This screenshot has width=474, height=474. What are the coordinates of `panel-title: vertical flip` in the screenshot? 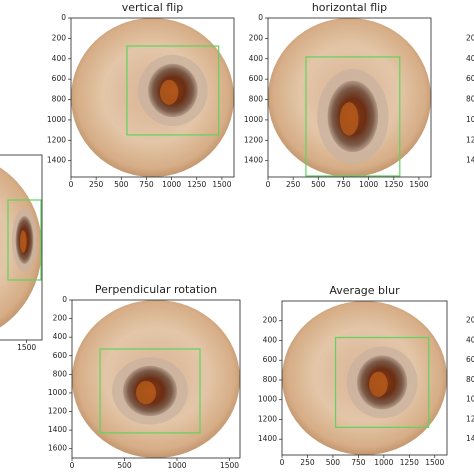 It's located at (152, 7).